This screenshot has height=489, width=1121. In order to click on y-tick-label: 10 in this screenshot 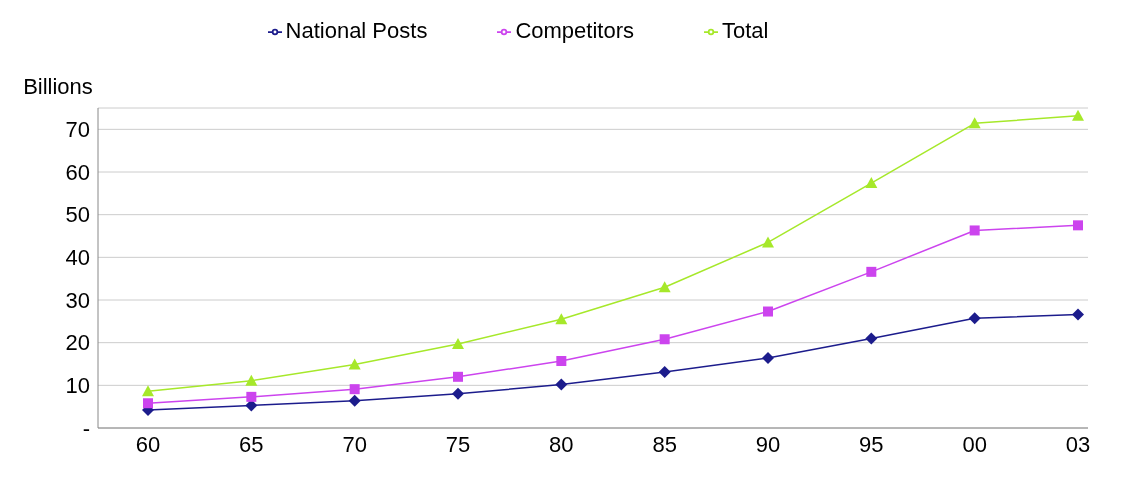, I will do `click(77, 386)`.